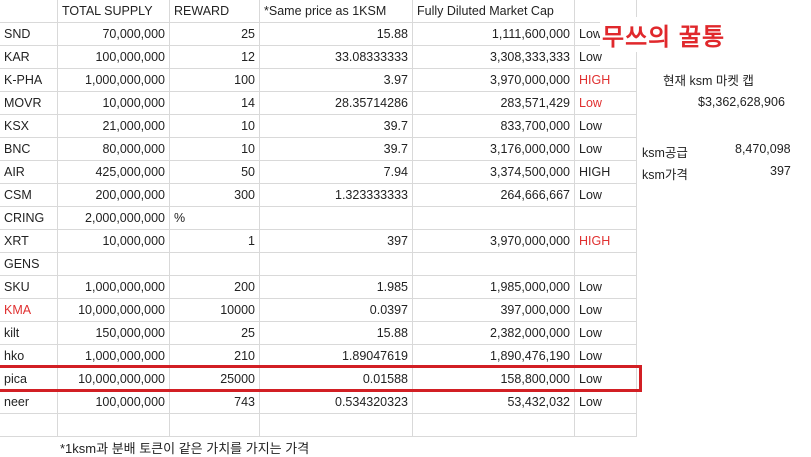  I want to click on table-cell: AIR, so click(29, 172).